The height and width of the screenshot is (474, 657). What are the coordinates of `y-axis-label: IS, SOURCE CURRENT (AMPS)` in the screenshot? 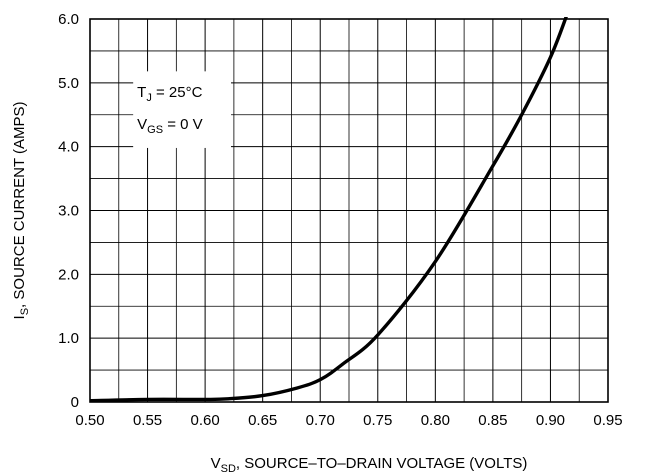 It's located at (21, 211).